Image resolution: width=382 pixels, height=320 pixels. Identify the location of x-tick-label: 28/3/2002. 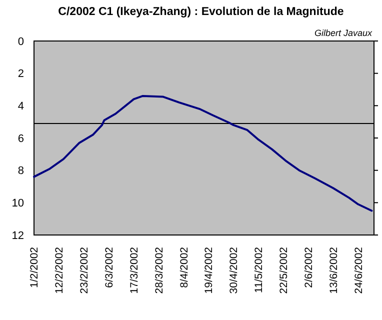
(159, 270).